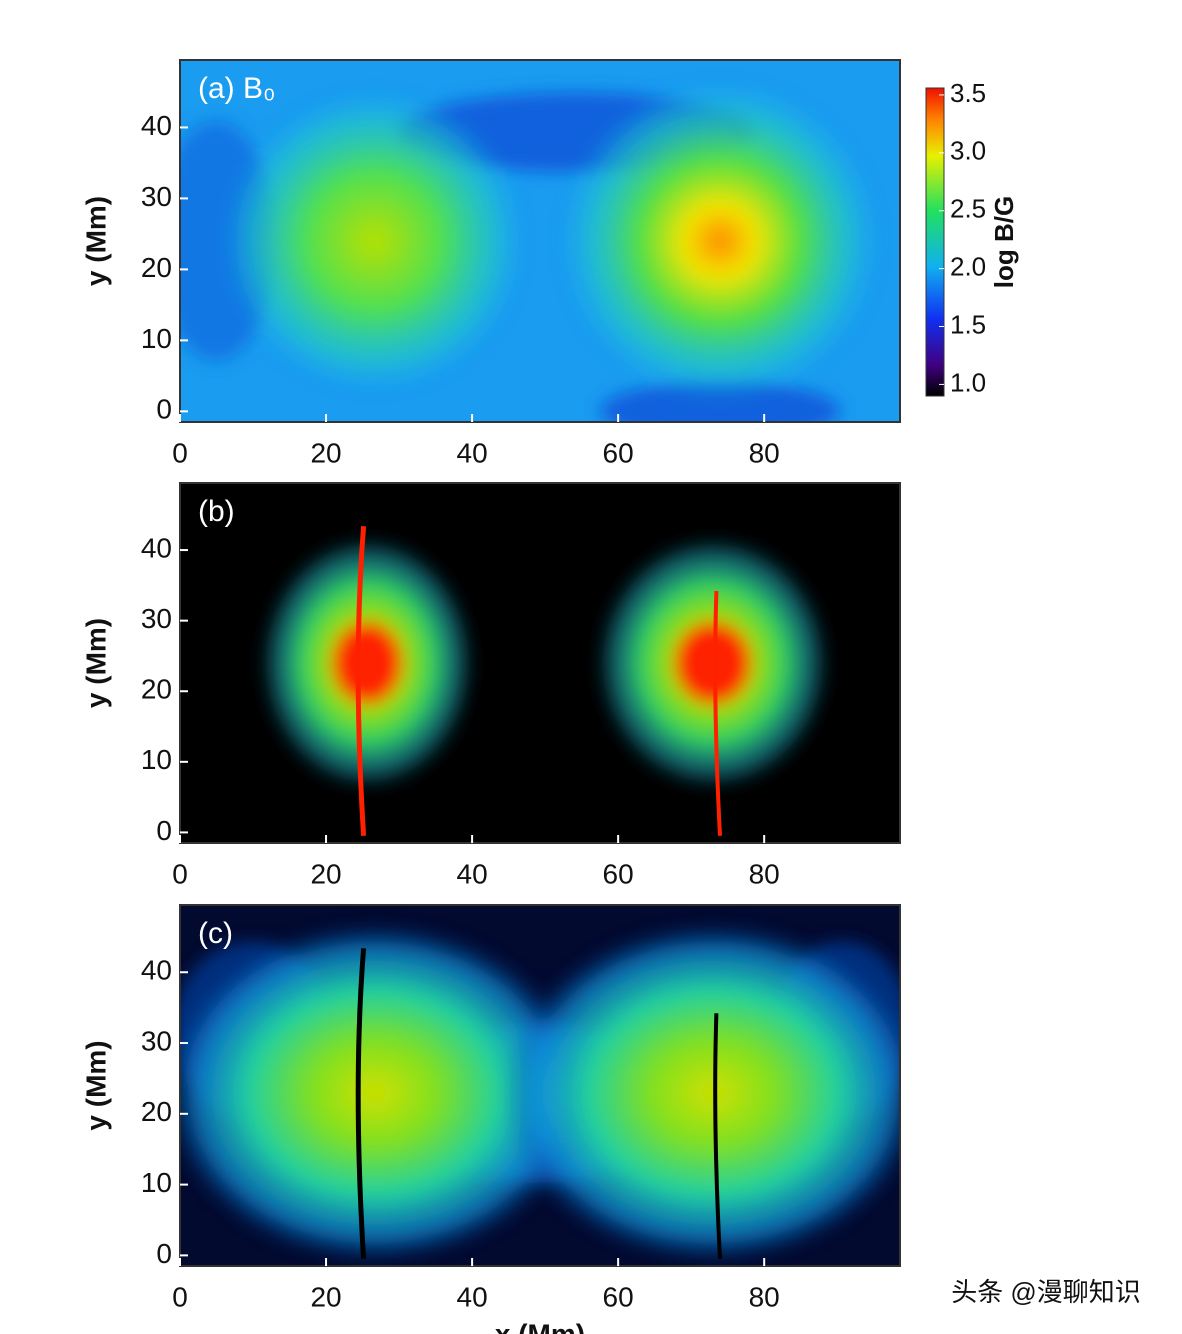 This screenshot has width=1182, height=1334. Describe the element at coordinates (1004, 242) in the screenshot. I see `colorbar-label: log B/G` at that location.